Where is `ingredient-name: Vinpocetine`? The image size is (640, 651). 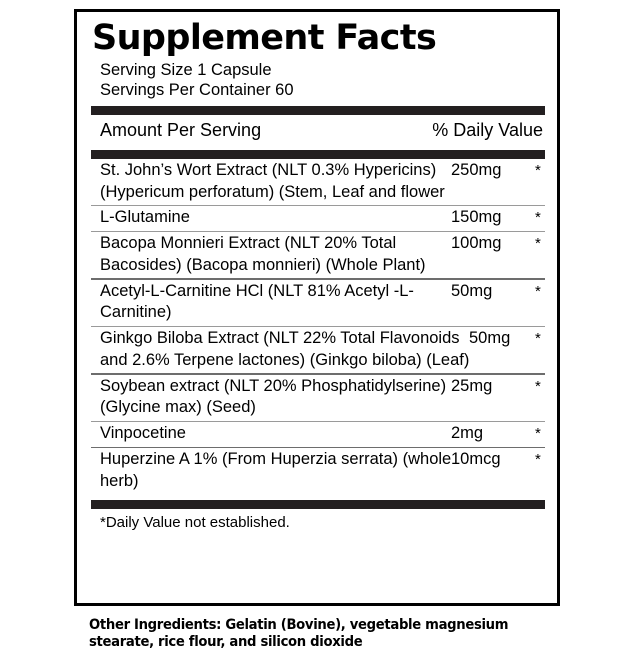 ingredient-name: Vinpocetine is located at coordinates (143, 433).